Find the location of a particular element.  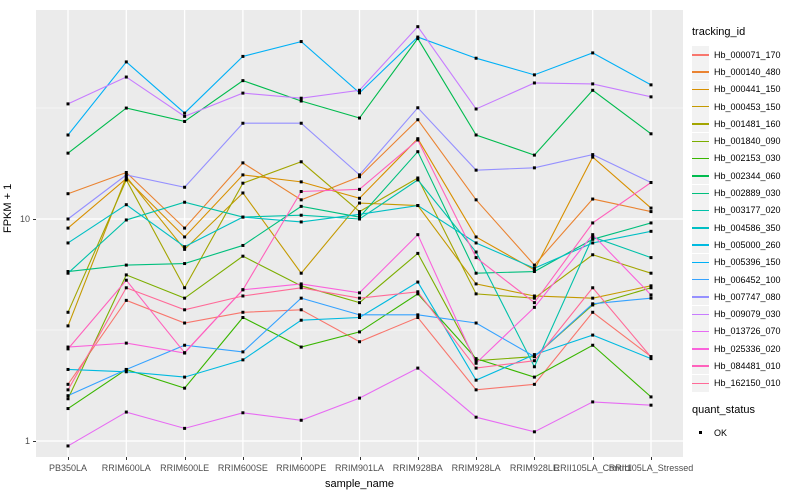

legend-item-Hb_004586_350: Hb_004586_350 is located at coordinates (746, 228).